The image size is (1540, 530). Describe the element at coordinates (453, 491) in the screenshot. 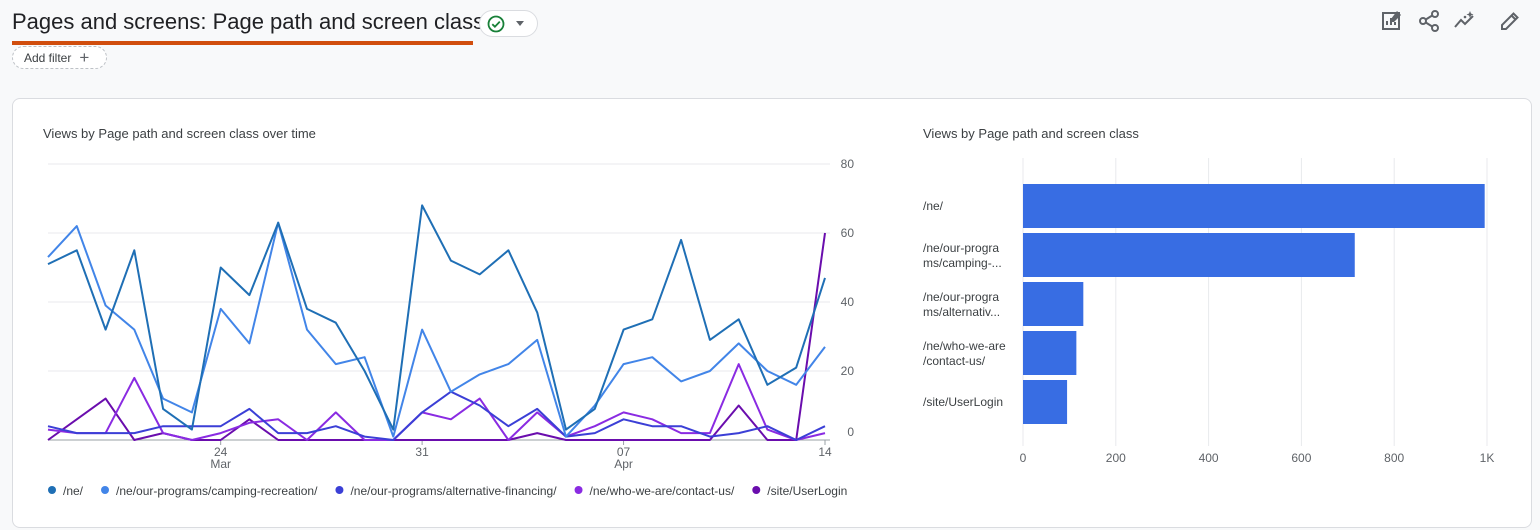

I see `legend-label: /ne/our-programs/alternative-financing/` at that location.